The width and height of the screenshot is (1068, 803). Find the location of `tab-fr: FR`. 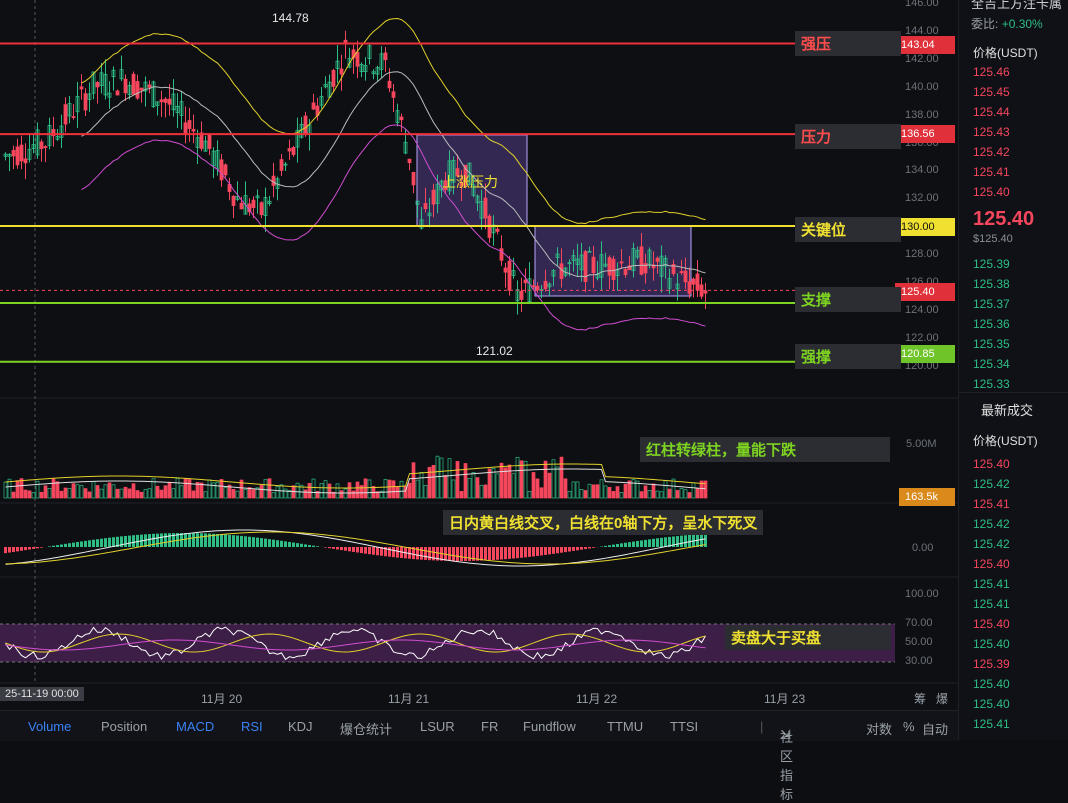

tab-fr: FR is located at coordinates (489, 726).